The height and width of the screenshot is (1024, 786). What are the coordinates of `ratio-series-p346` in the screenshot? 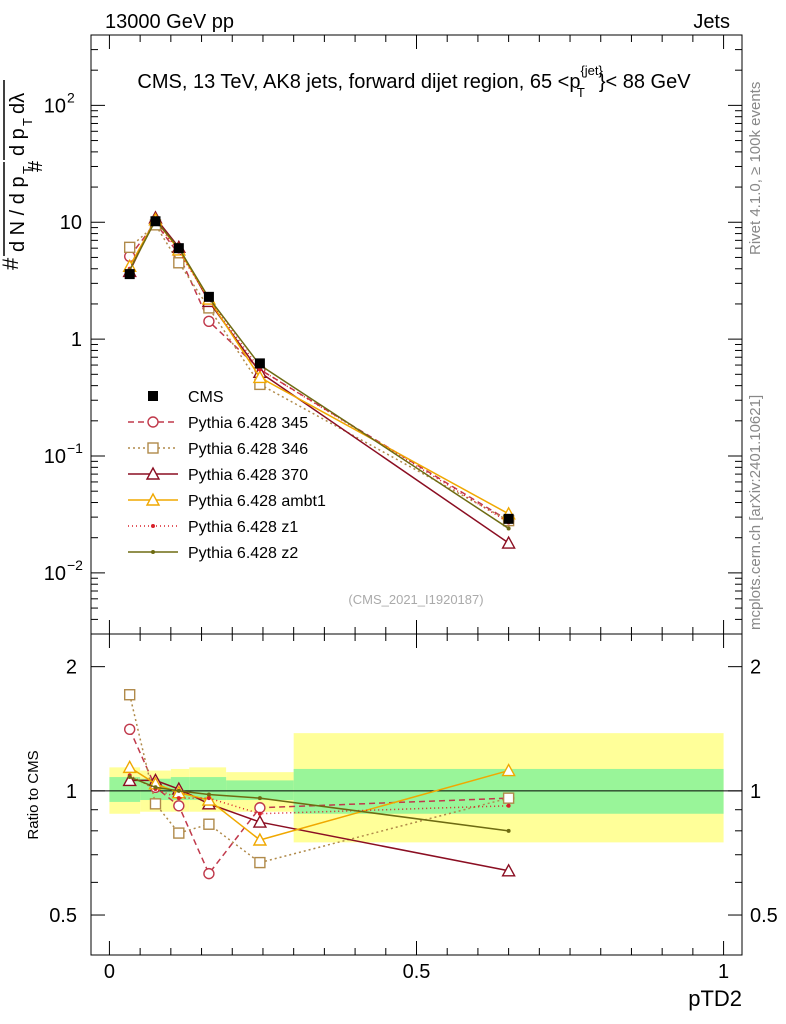 It's located at (319, 779).